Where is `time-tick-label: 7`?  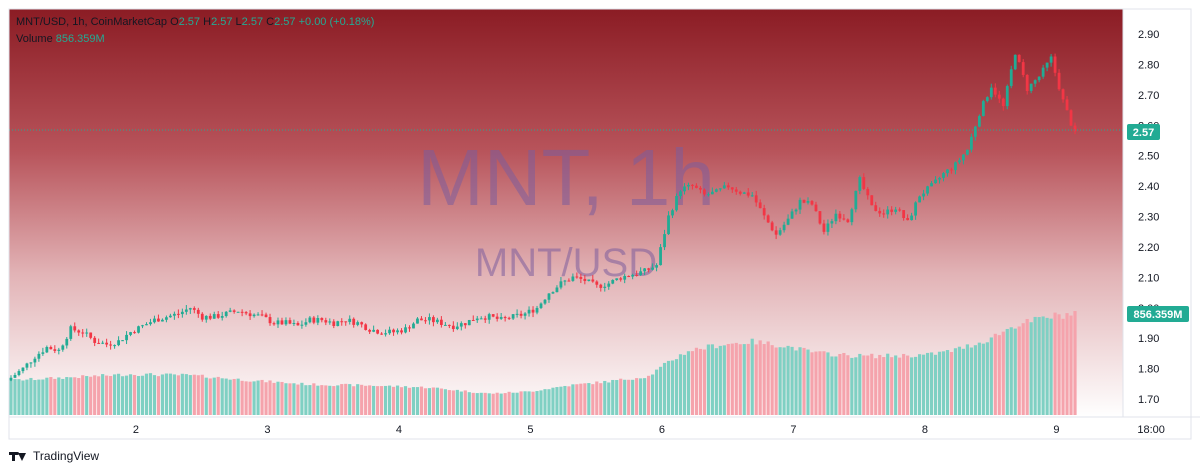 time-tick-label: 7 is located at coordinates (793, 430).